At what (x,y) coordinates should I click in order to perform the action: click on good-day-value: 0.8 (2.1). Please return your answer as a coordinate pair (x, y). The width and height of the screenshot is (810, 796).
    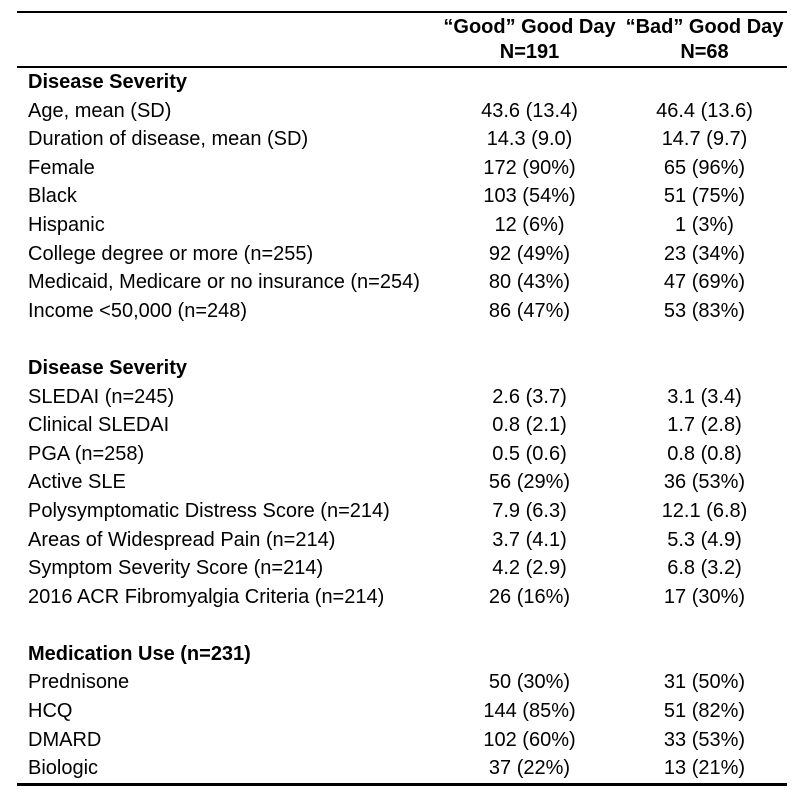
    Looking at the image, I should click on (529, 425).